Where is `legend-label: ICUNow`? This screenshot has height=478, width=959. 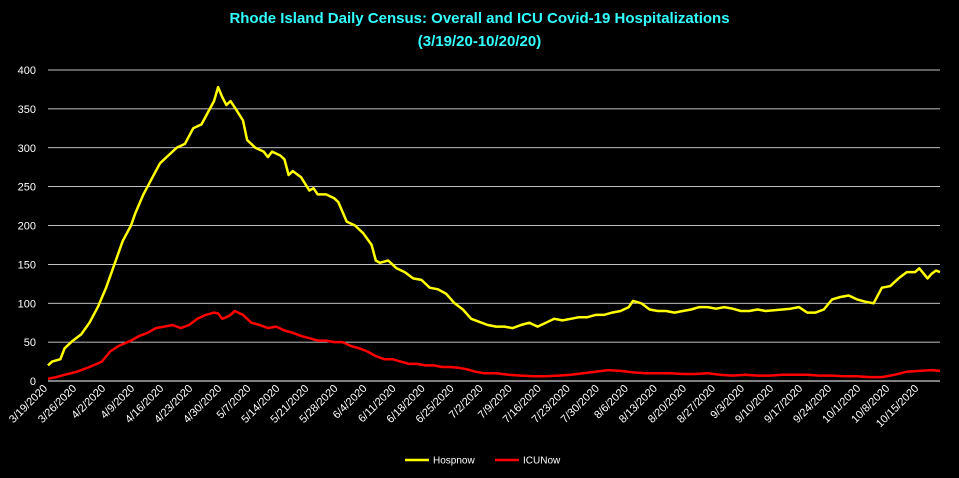
legend-label: ICUNow is located at coordinates (542, 461).